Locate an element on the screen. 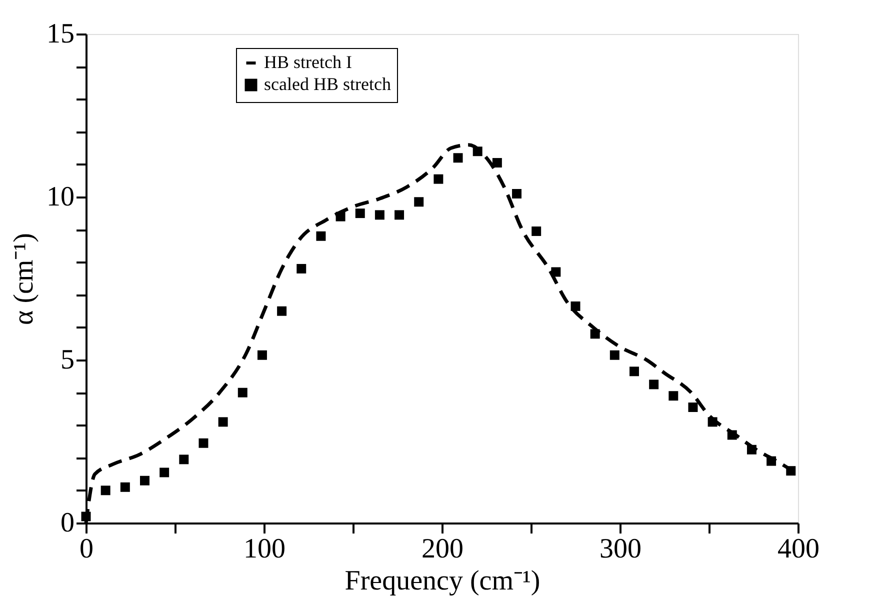 Image resolution: width=881 pixels, height=599 pixels. x-tick-label: 200 is located at coordinates (443, 549).